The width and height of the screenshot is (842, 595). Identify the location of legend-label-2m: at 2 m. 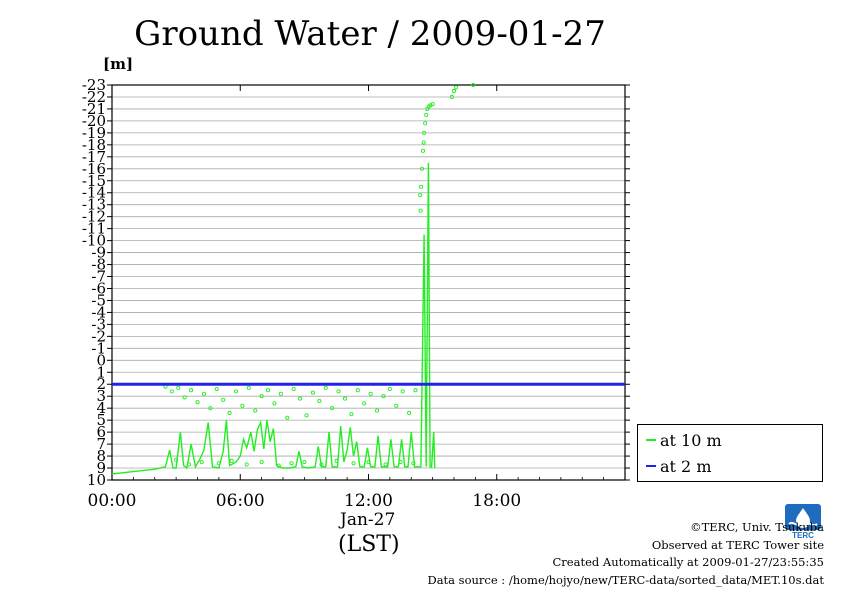
(686, 466).